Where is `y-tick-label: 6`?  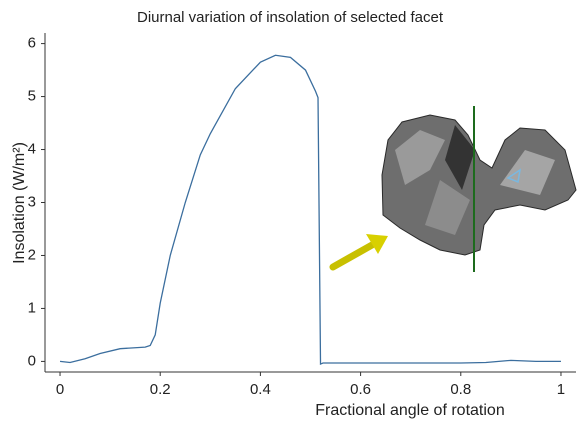
y-tick-label: 6 is located at coordinates (32, 43).